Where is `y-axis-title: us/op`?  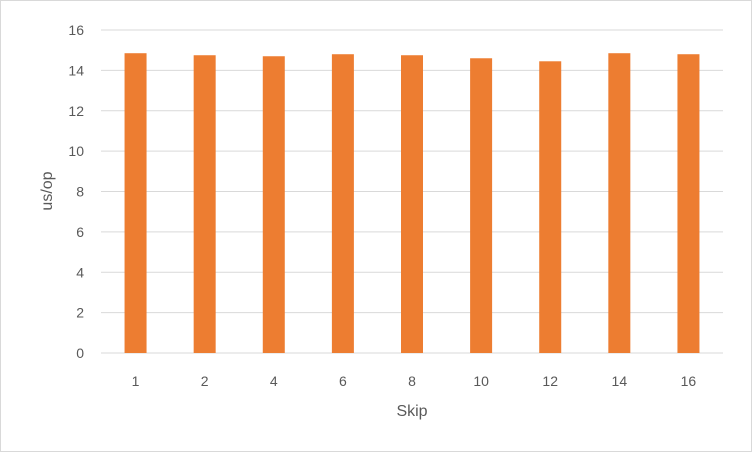 y-axis-title: us/op is located at coordinates (47, 190).